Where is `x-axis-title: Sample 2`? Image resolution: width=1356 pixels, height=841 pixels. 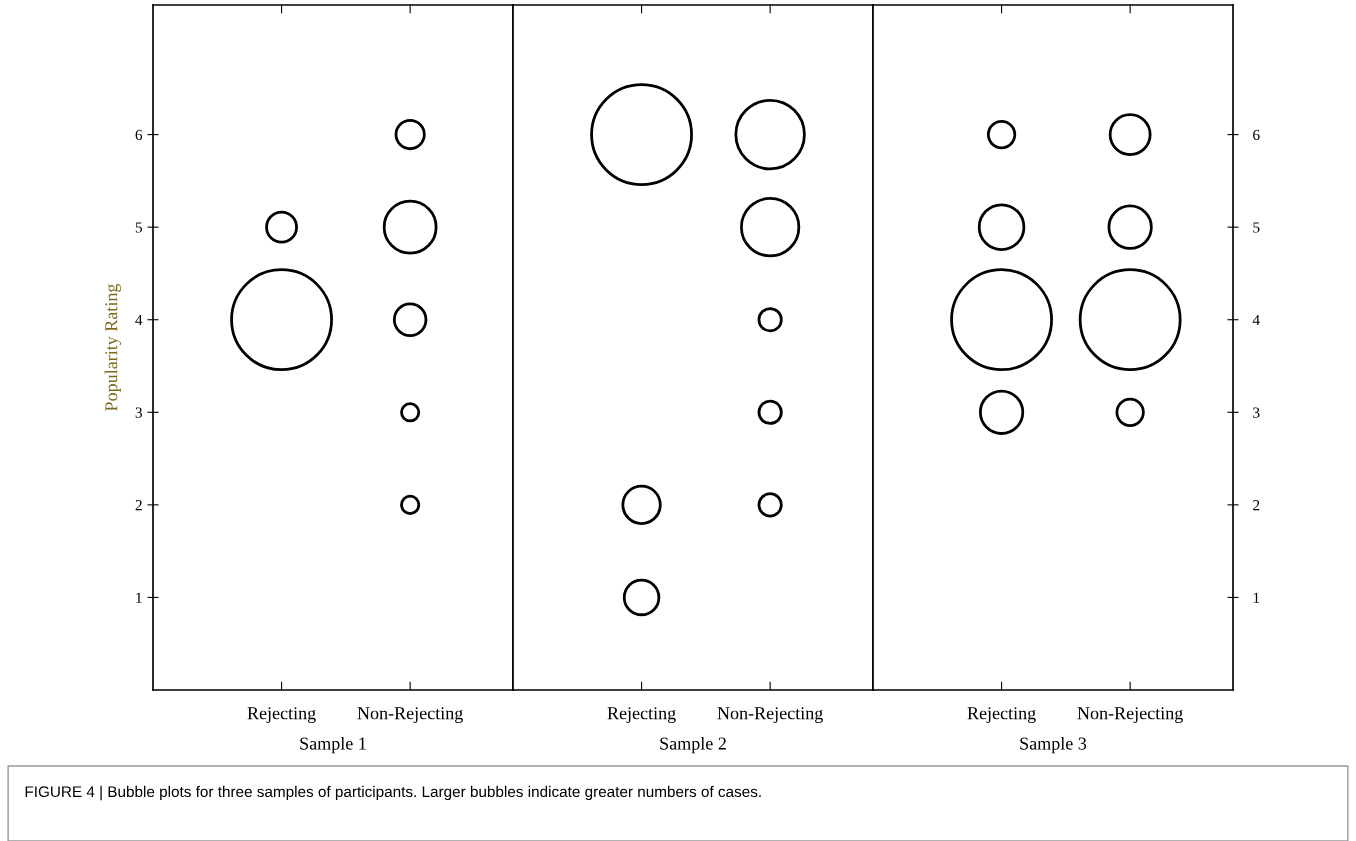
x-axis-title: Sample 2 is located at coordinates (693, 745).